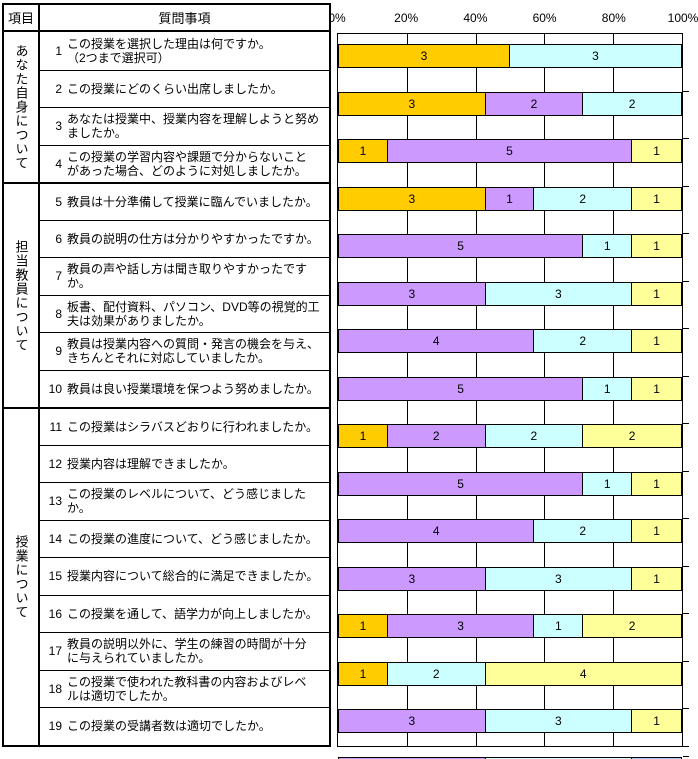 The width and height of the screenshot is (698, 759). Describe the element at coordinates (184, 651) in the screenshot. I see `question-row-17: 17 教員の説明以外に、学生の練習の時間が十分 に与えられていましたか。` at that location.